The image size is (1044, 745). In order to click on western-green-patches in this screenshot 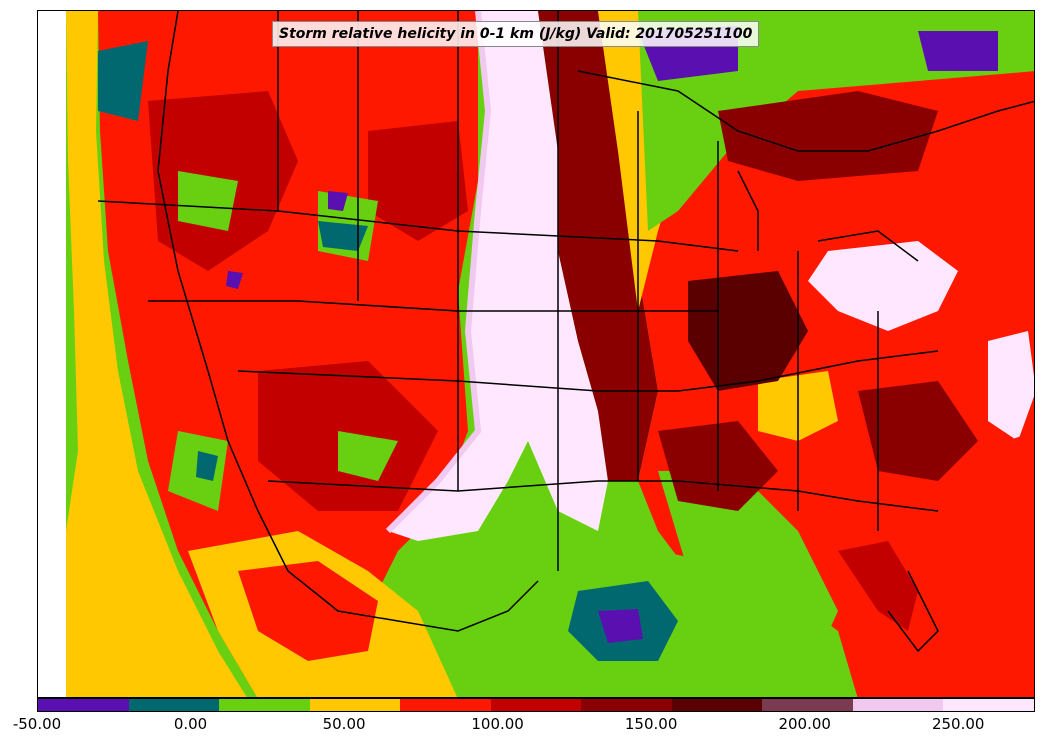, I will do `click(283, 341)`.